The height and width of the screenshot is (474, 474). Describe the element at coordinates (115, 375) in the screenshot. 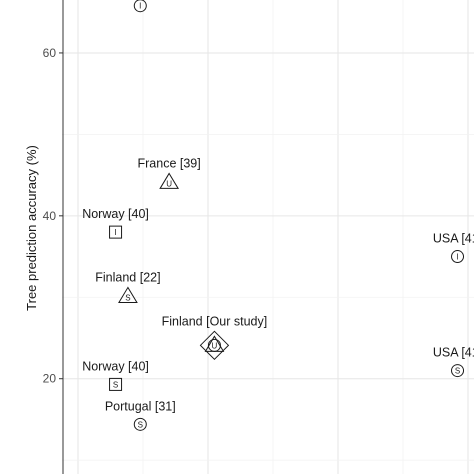

I see `data-point: S Norway [40]` at that location.